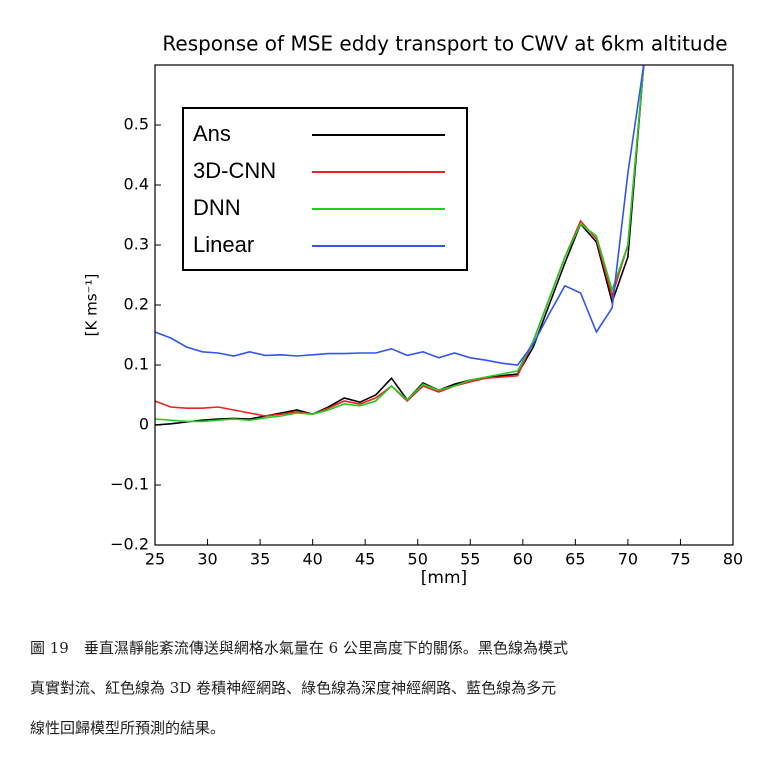 The image size is (783, 773). I want to click on caption-line: 真實對流、紅色線為 3D 卷積神經網路、綠色線為深度神經網路、藍色線為多元, so click(293, 688).